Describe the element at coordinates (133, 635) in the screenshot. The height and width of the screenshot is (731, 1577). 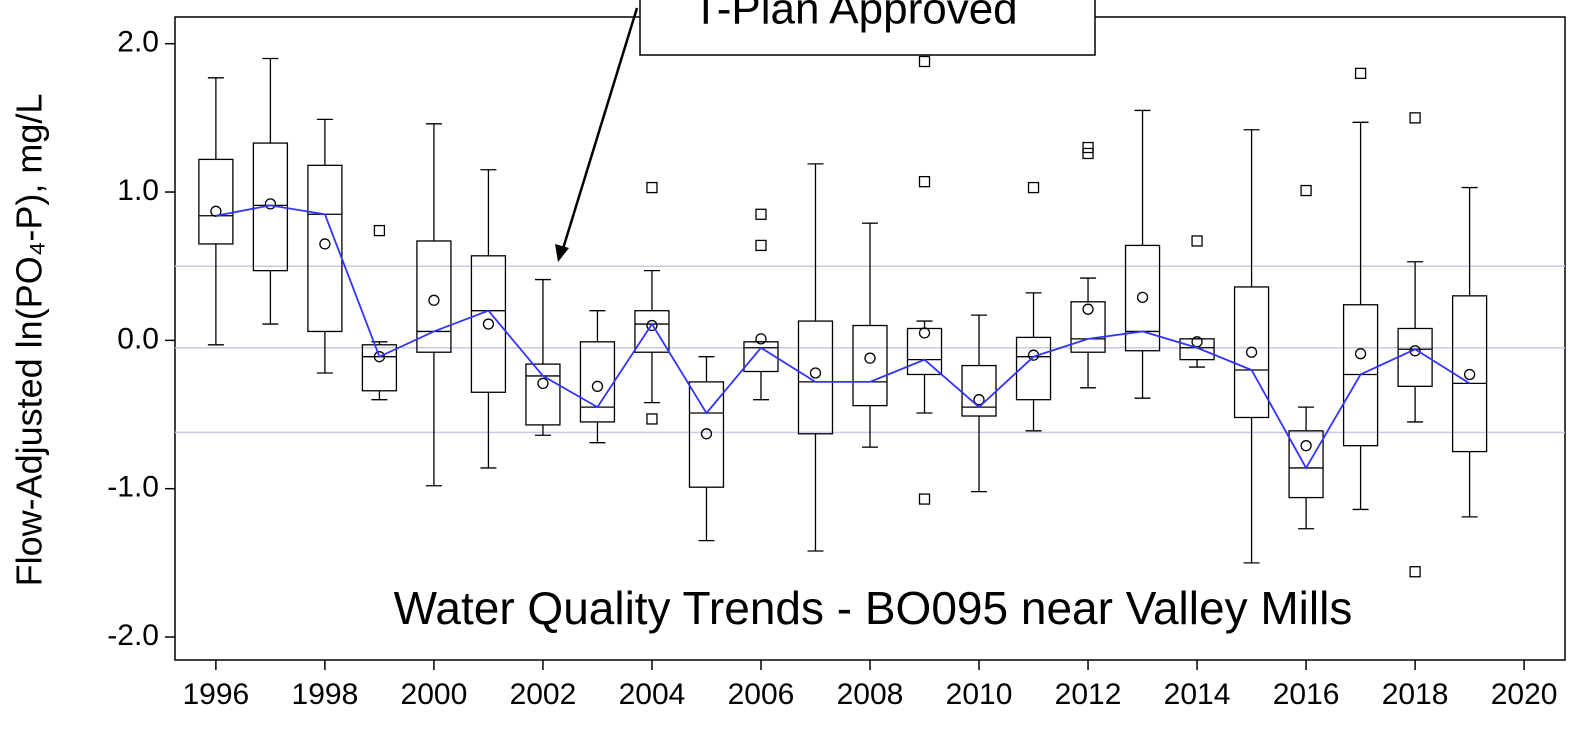
I see `y-tick-label: -2.0` at that location.